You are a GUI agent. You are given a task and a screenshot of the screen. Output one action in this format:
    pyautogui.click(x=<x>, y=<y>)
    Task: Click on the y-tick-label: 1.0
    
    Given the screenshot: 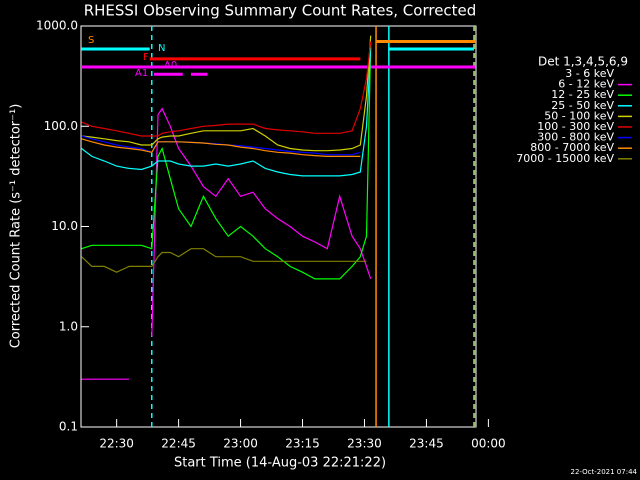 What is the action you would take?
    pyautogui.click(x=68, y=326)
    